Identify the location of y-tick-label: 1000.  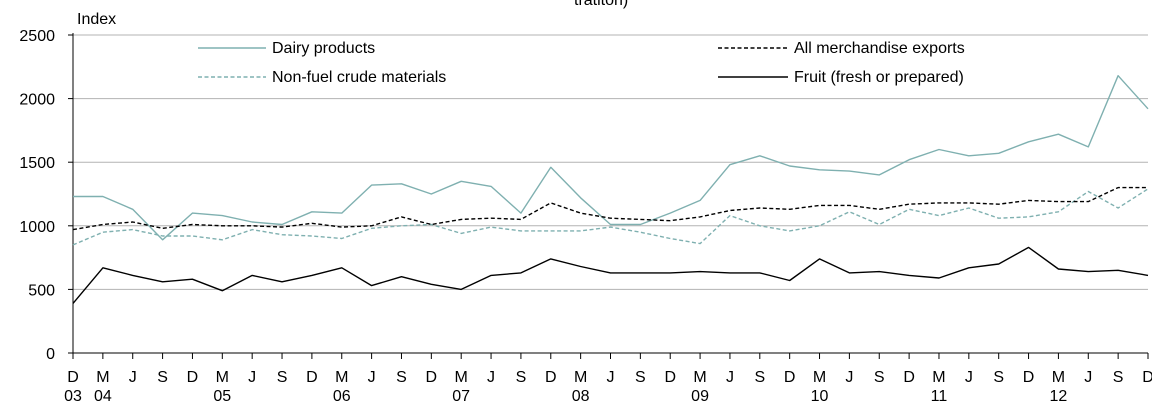
(37, 227).